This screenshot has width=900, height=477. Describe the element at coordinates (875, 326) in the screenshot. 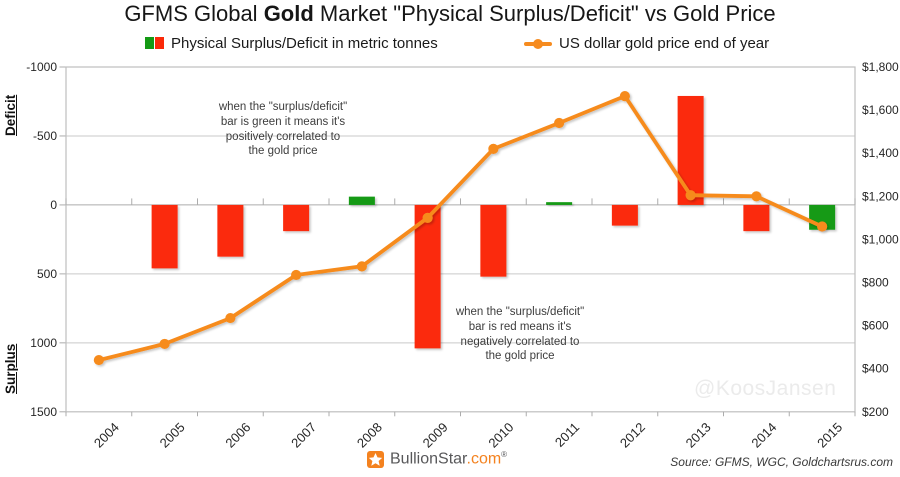

I see `right-tick-label: $600` at that location.